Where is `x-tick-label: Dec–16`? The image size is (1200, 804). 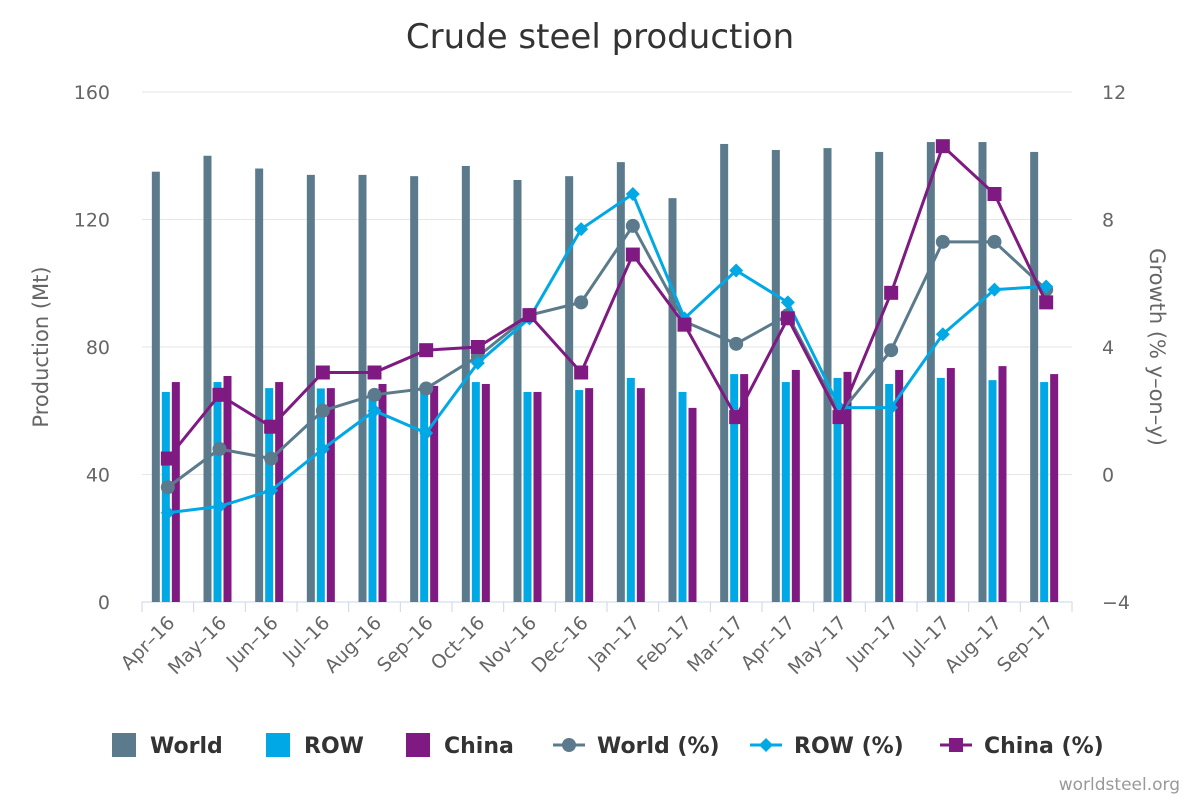 x-tick-label: Dec–16 is located at coordinates (559, 644).